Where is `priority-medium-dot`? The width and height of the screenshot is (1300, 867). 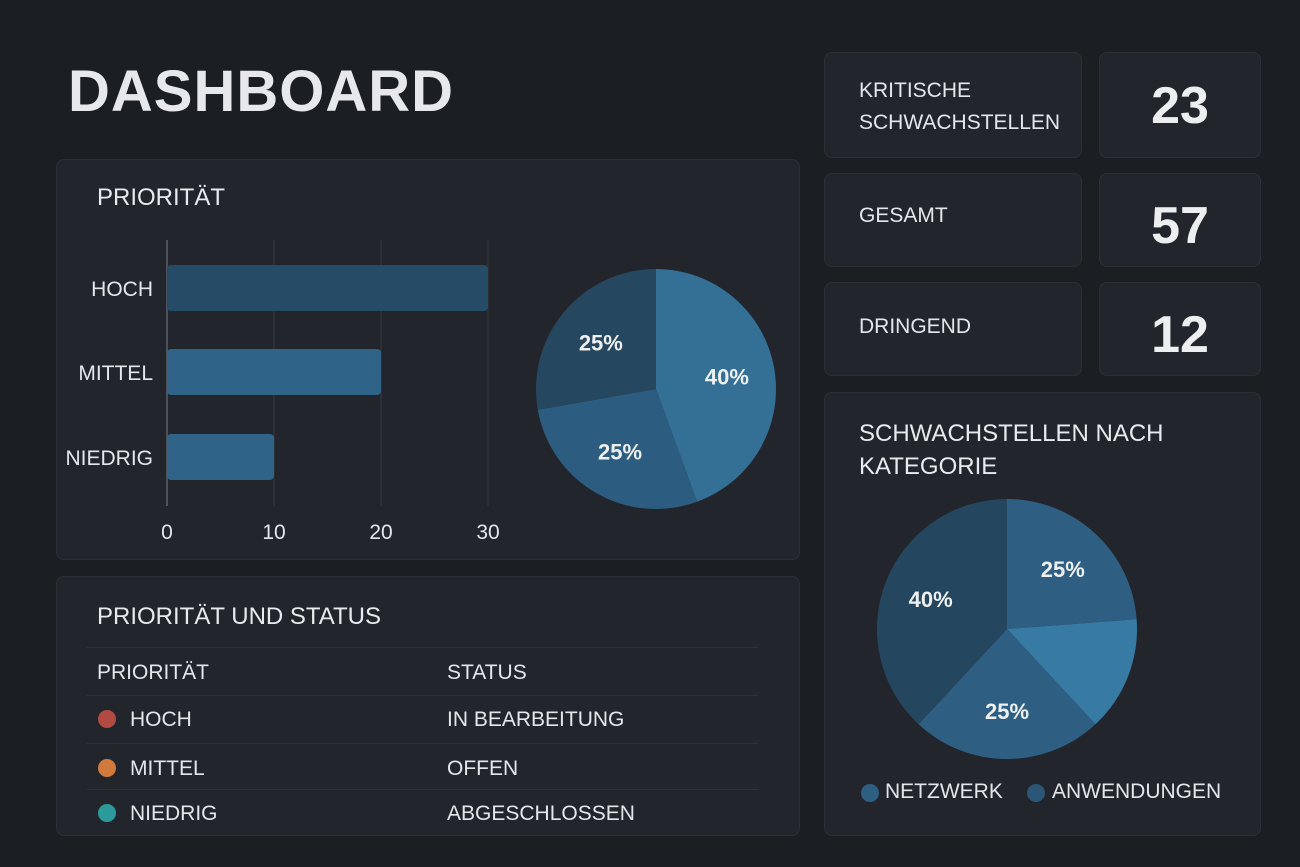 priority-medium-dot is located at coordinates (107, 768).